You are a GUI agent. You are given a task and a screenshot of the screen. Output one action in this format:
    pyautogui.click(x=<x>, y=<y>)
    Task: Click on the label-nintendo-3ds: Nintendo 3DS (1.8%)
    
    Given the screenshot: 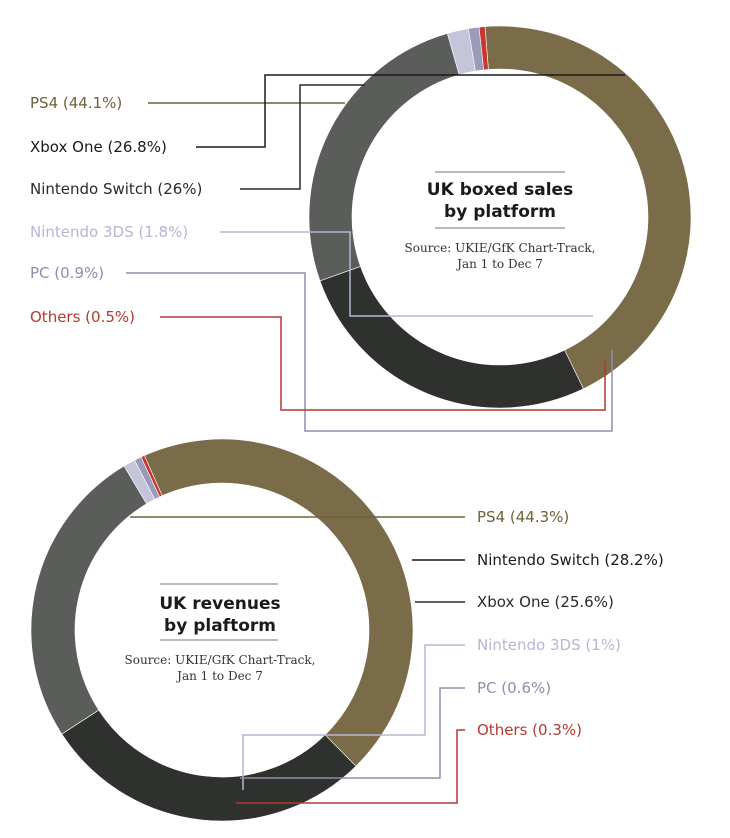 What is the action you would take?
    pyautogui.click(x=109, y=232)
    